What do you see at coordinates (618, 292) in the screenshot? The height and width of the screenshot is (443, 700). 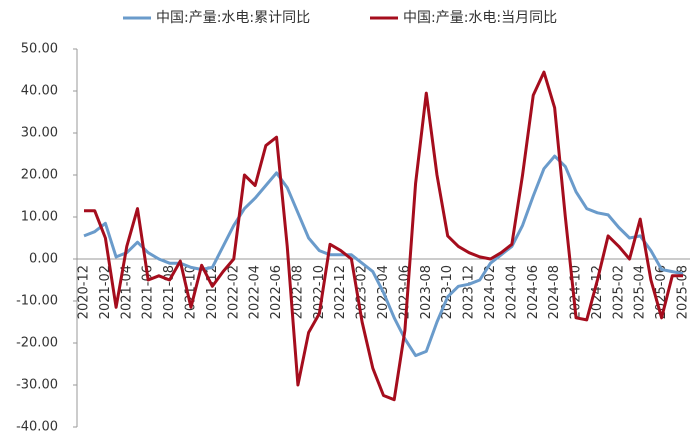 I see `x-tick-label: 2025-02` at bounding box center [618, 292].